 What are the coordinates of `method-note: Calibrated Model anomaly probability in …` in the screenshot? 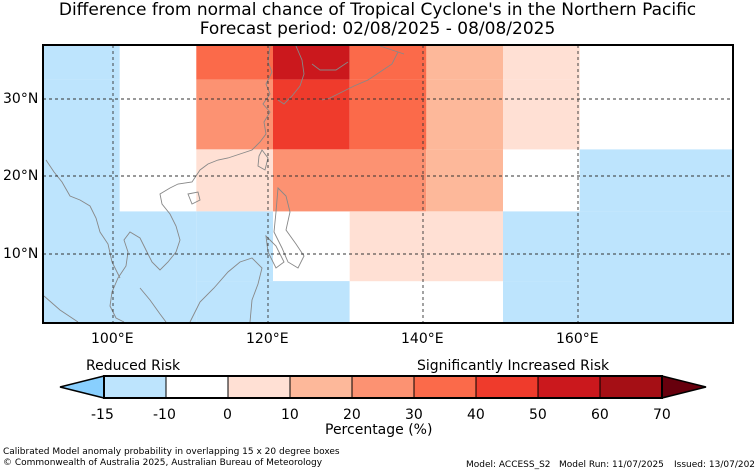 It's located at (171, 452).